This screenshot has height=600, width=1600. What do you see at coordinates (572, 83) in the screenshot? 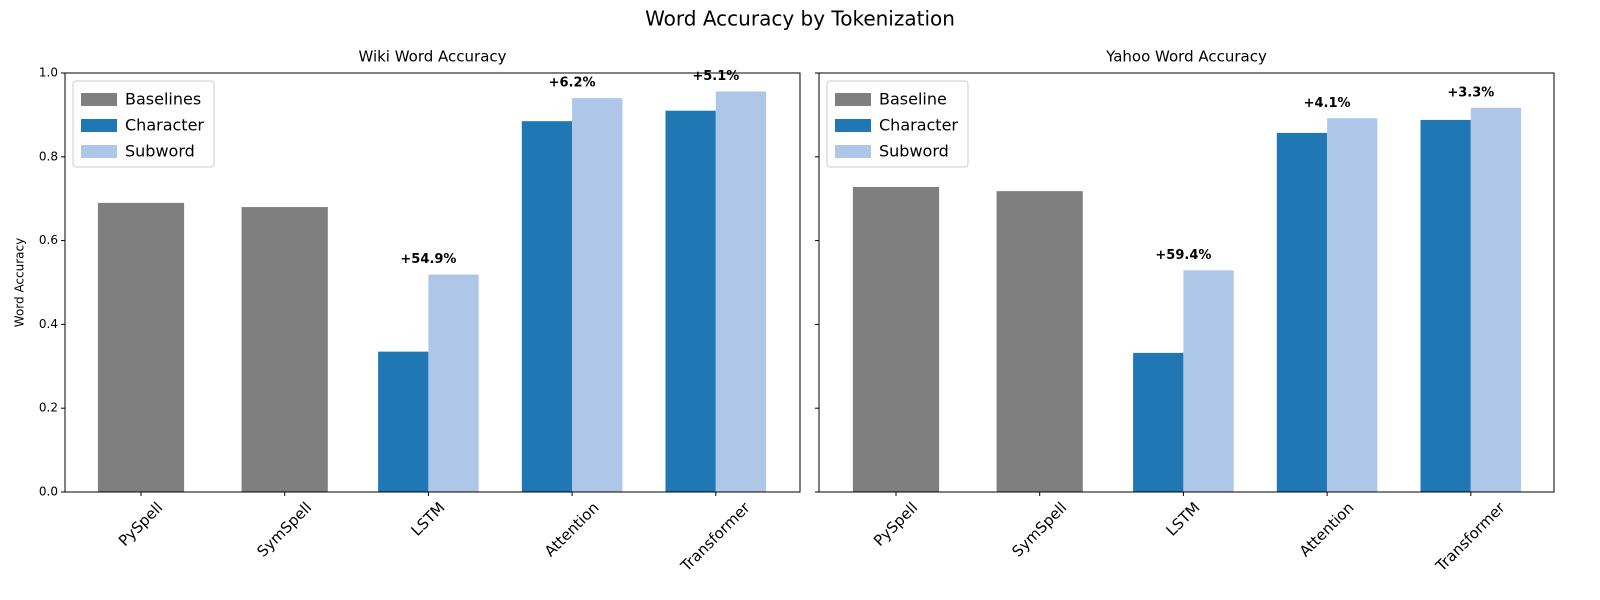
I see `annotation: +6.2%` at bounding box center [572, 83].